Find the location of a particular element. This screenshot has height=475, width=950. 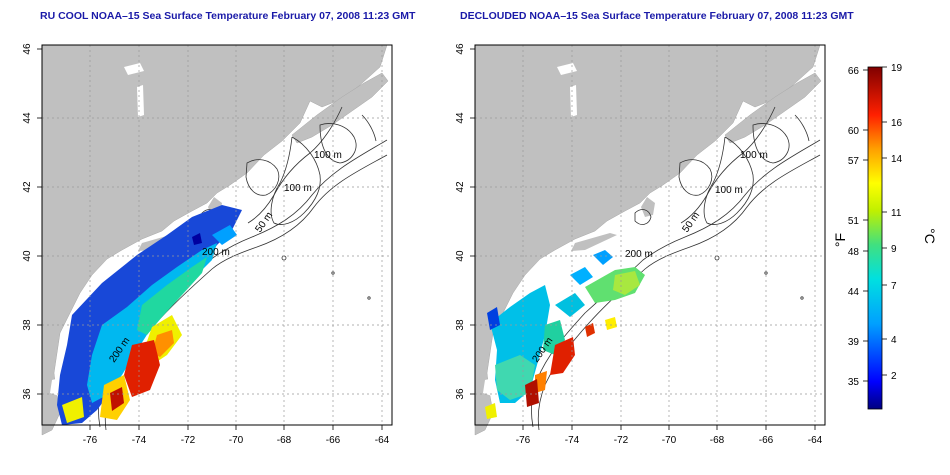

svg-text: 19 is located at coordinates (897, 68).